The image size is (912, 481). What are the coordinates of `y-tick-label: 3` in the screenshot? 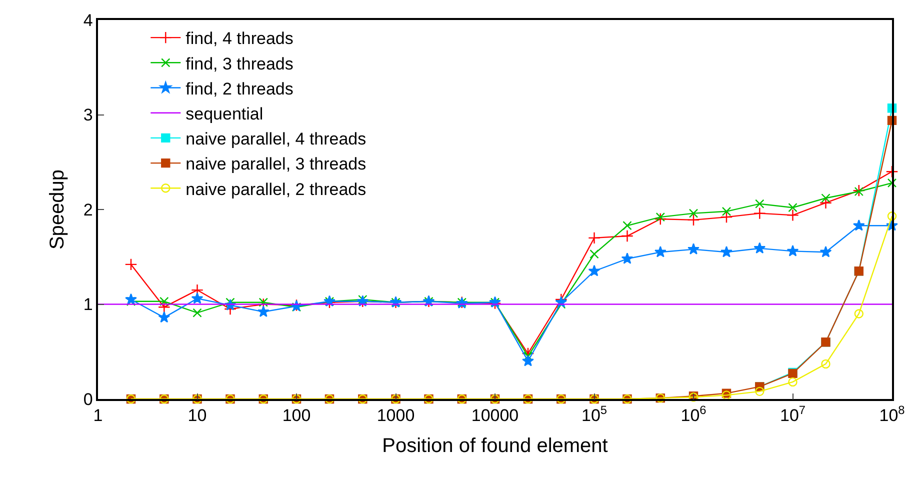 It's located at (88, 115).